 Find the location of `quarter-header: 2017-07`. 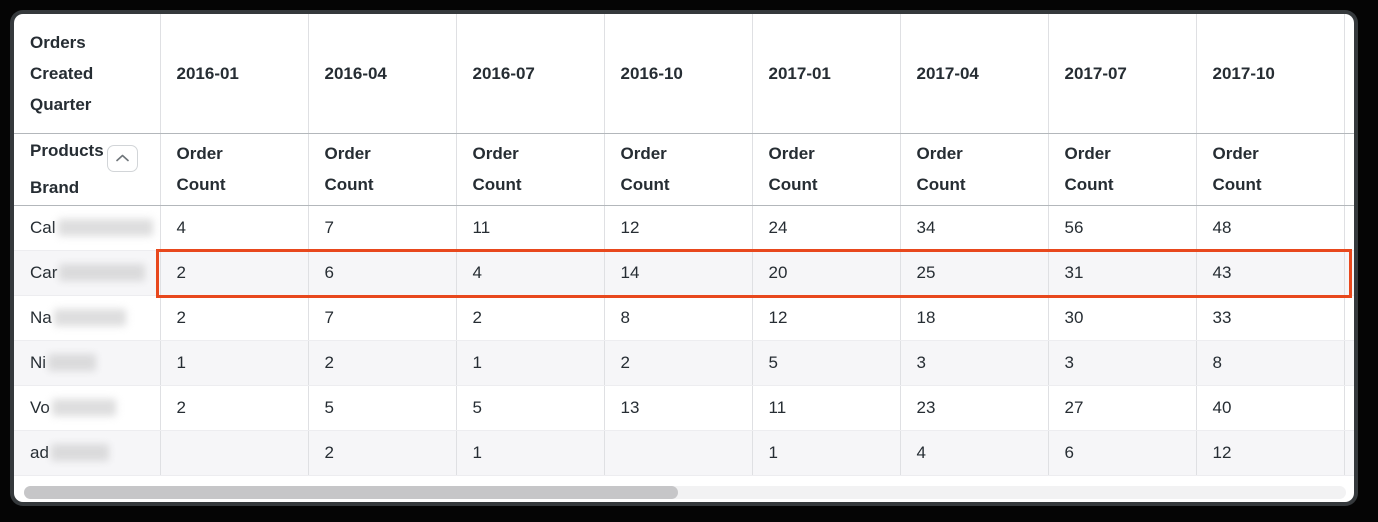

quarter-header: 2017-07 is located at coordinates (1121, 74).